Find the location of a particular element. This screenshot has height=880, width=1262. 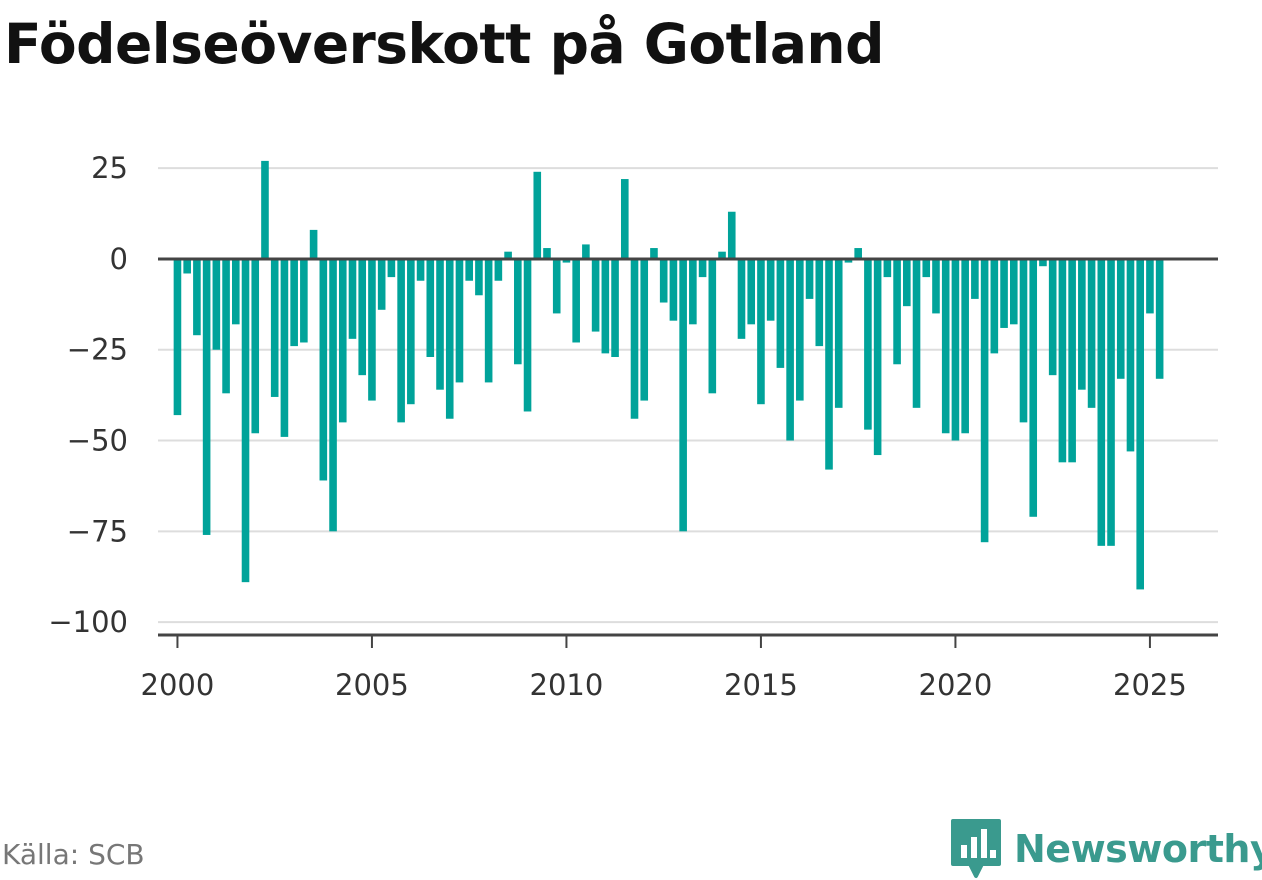

y-axis-labels: 25 0 −25 −50 −75 −100 is located at coordinates (88, 395).